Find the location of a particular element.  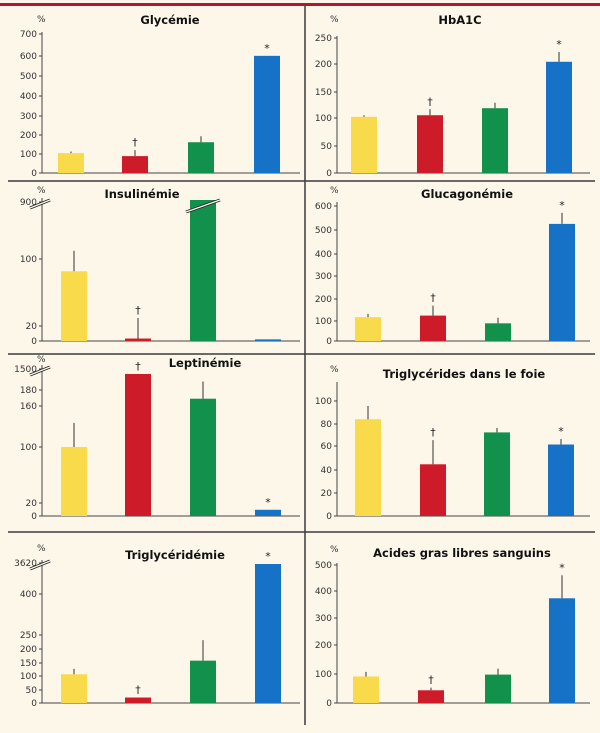

top-rule is located at coordinates (300, 4).